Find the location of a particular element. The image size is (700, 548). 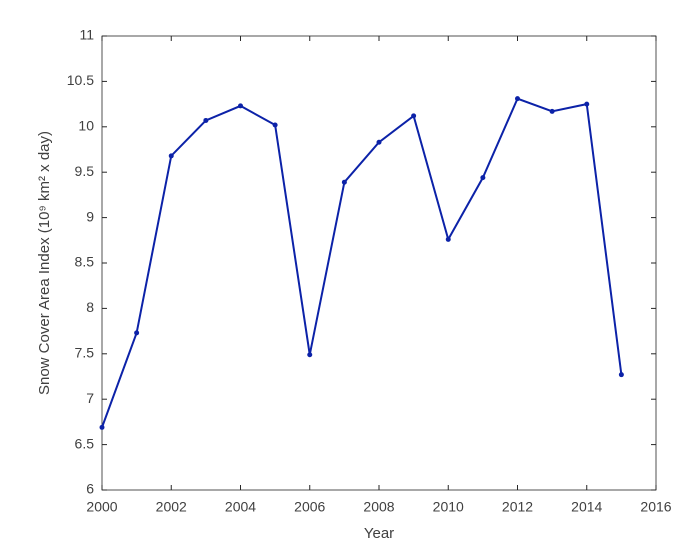

y-tick-label: 6 is located at coordinates (90, 489).